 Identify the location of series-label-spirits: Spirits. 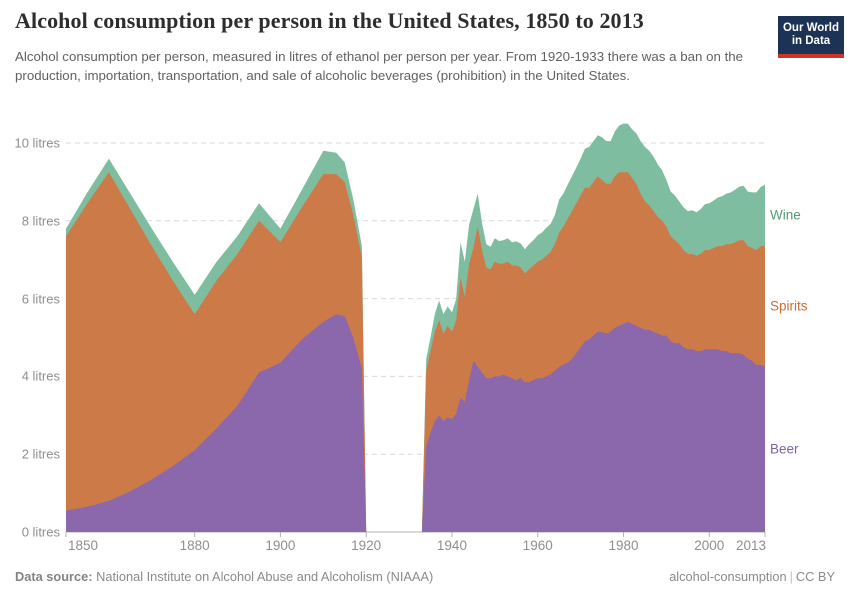
(789, 306).